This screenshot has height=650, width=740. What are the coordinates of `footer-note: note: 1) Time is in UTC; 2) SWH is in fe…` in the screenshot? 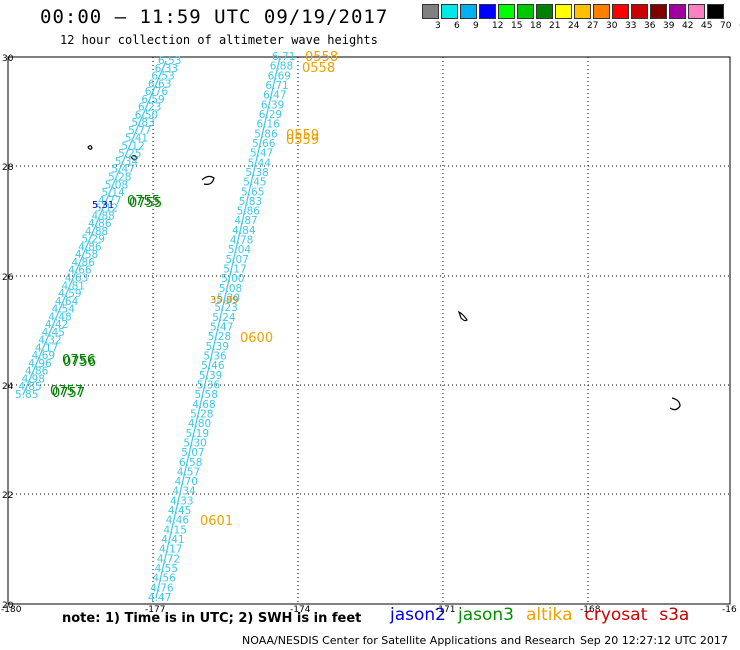 It's located at (212, 618).